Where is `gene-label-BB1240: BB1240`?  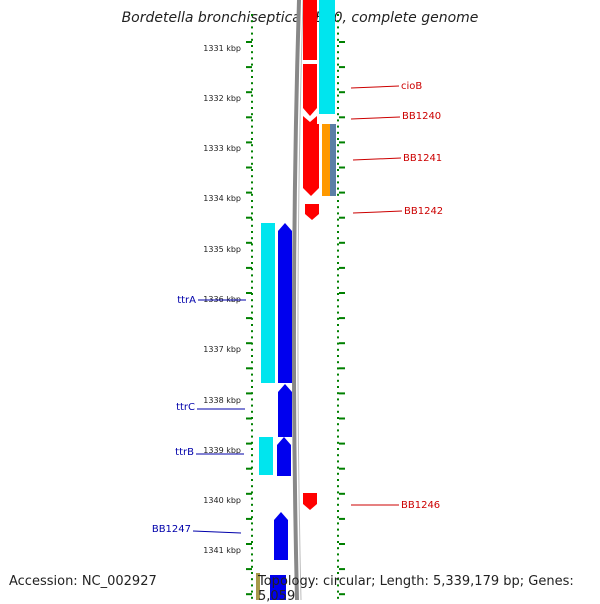 gene-label-BB1240: BB1240 is located at coordinates (421, 116).